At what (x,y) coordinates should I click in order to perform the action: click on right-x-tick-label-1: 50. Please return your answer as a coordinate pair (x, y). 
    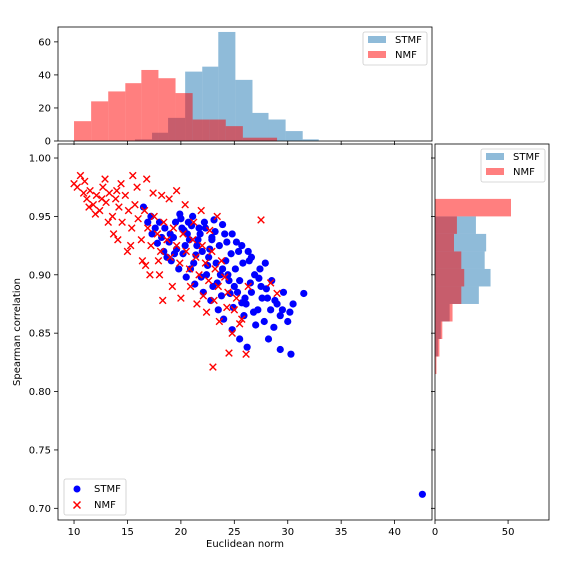
    Looking at the image, I should click on (508, 532).